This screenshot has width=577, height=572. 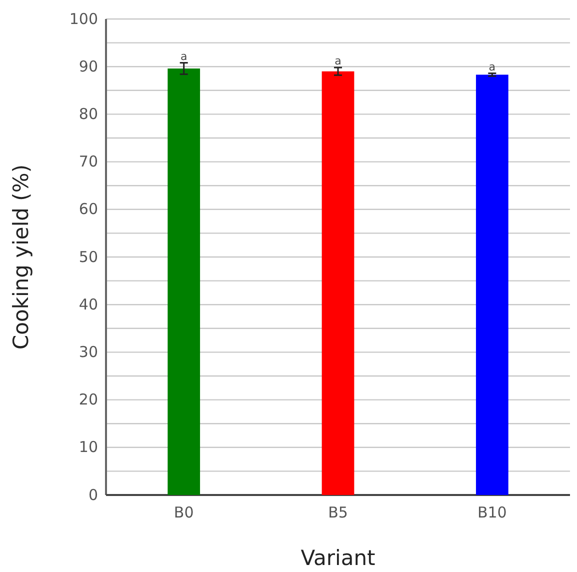 What do you see at coordinates (88, 257) in the screenshot?
I see `y-tick-label: 50` at bounding box center [88, 257].